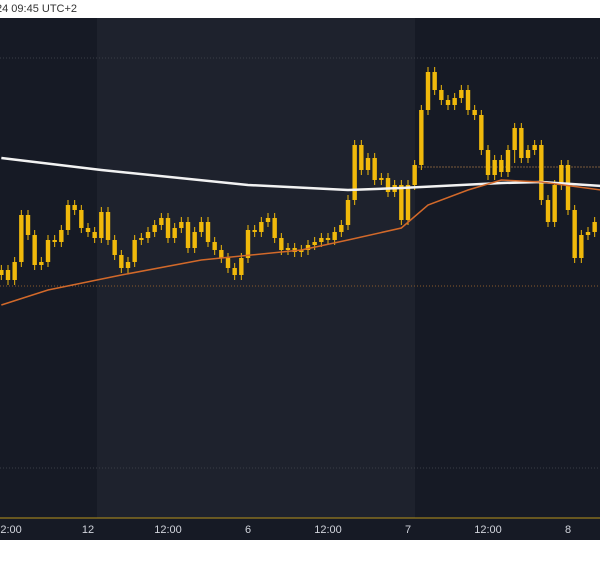 This screenshot has width=600, height=566. I want to click on x-tick-label: 12, so click(88, 530).